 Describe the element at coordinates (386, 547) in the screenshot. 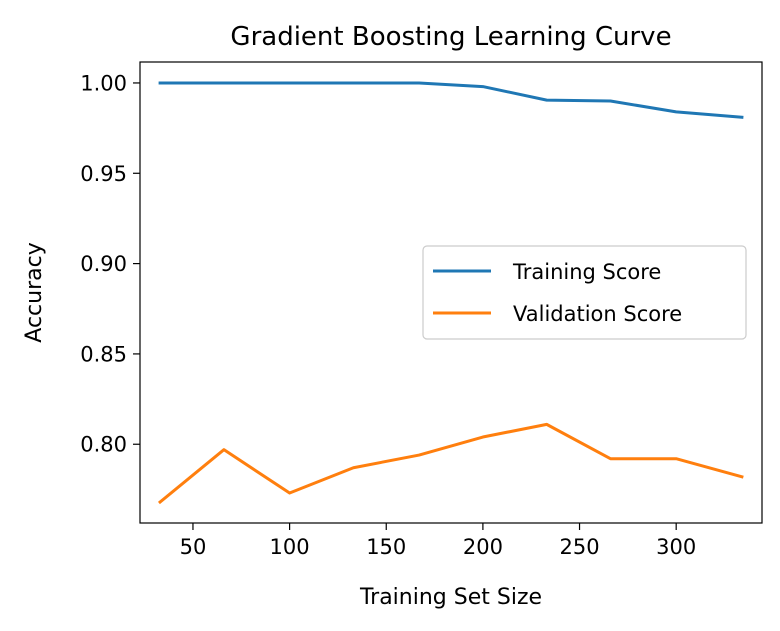

I see `x-tick-label: 150` at that location.